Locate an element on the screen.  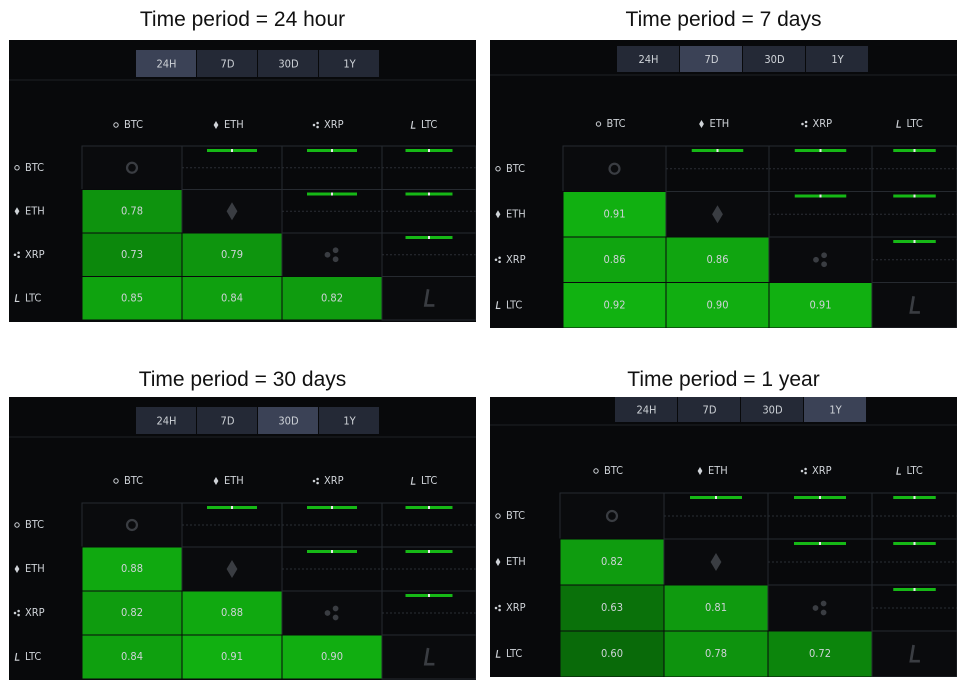
correlation-value: 0.92 is located at coordinates (614, 304).